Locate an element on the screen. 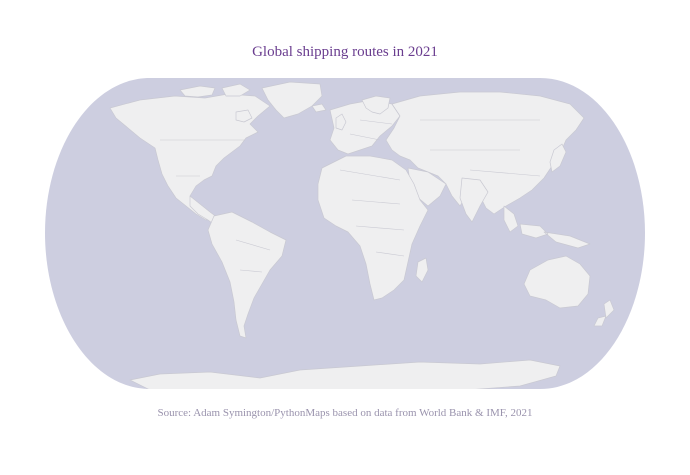 This screenshot has width=690, height=475. japan is located at coordinates (558, 158).